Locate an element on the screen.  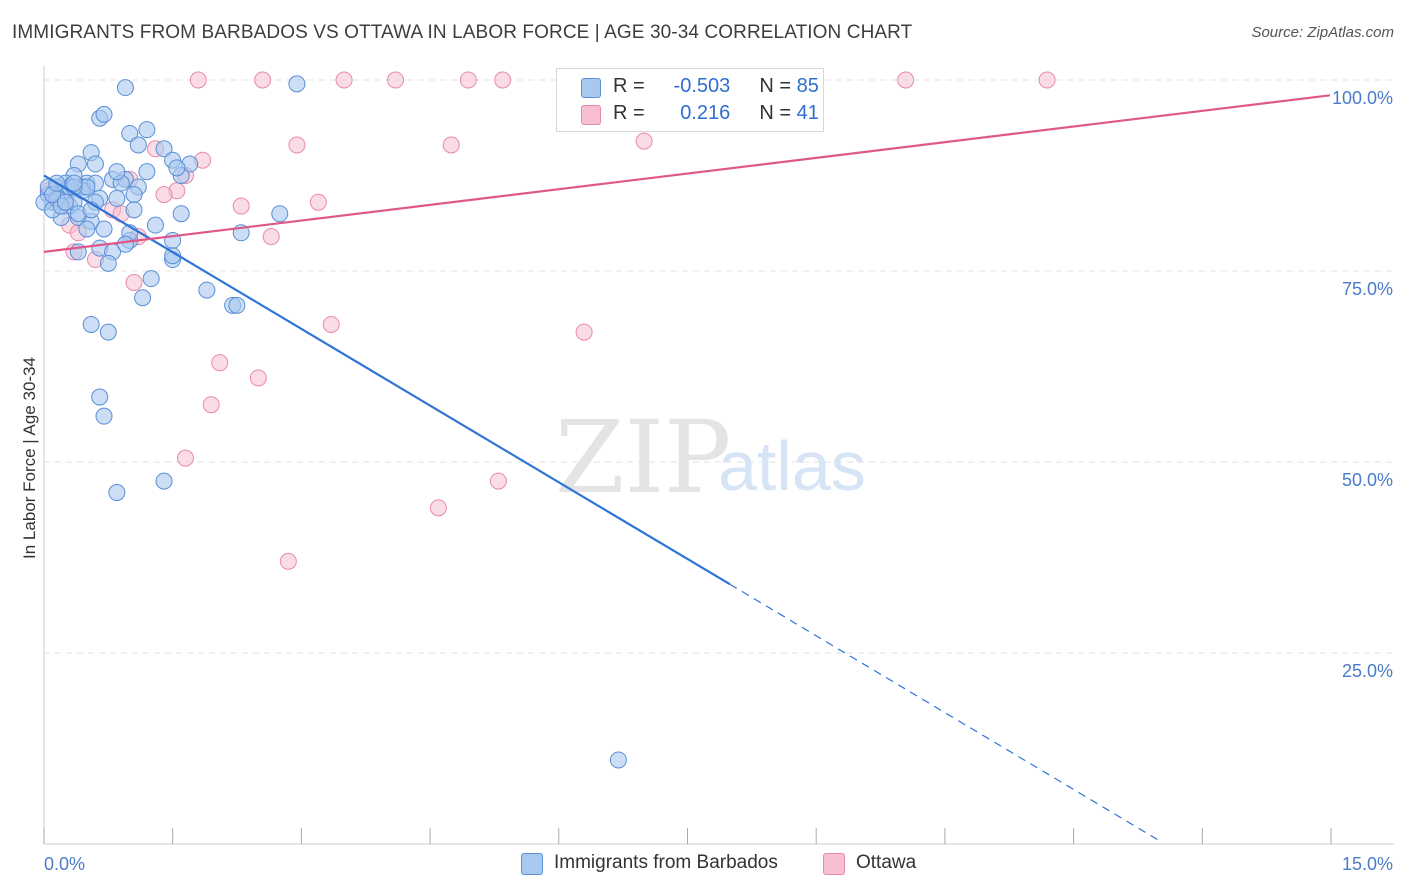
x-tick-label: 15.0% is located at coordinates (1367, 864).